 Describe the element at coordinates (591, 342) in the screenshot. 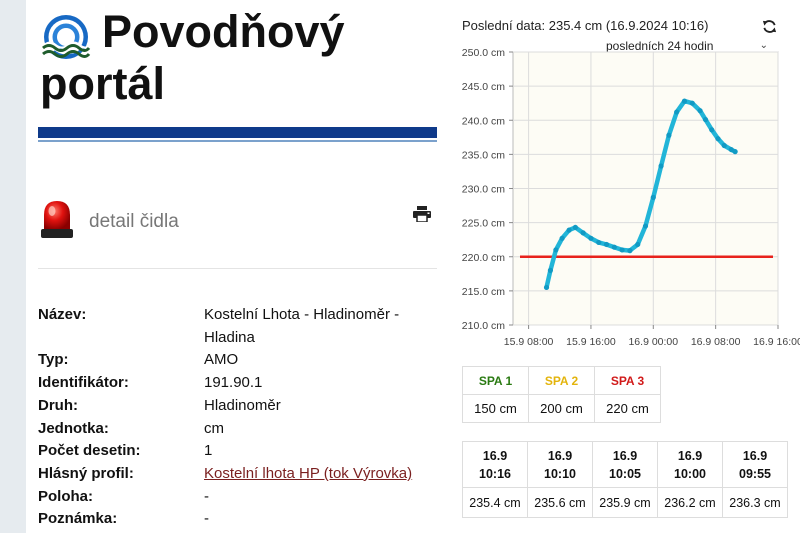

I see `x-tick-label: 15.9 16:00` at that location.